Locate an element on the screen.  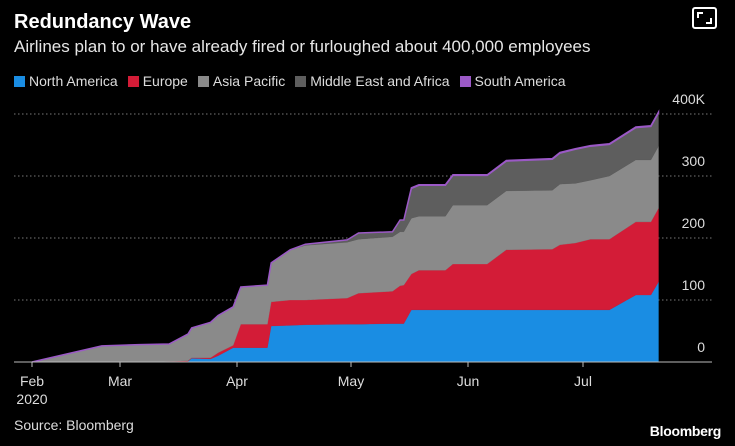
x-tick-label: Feb is located at coordinates (32, 381).